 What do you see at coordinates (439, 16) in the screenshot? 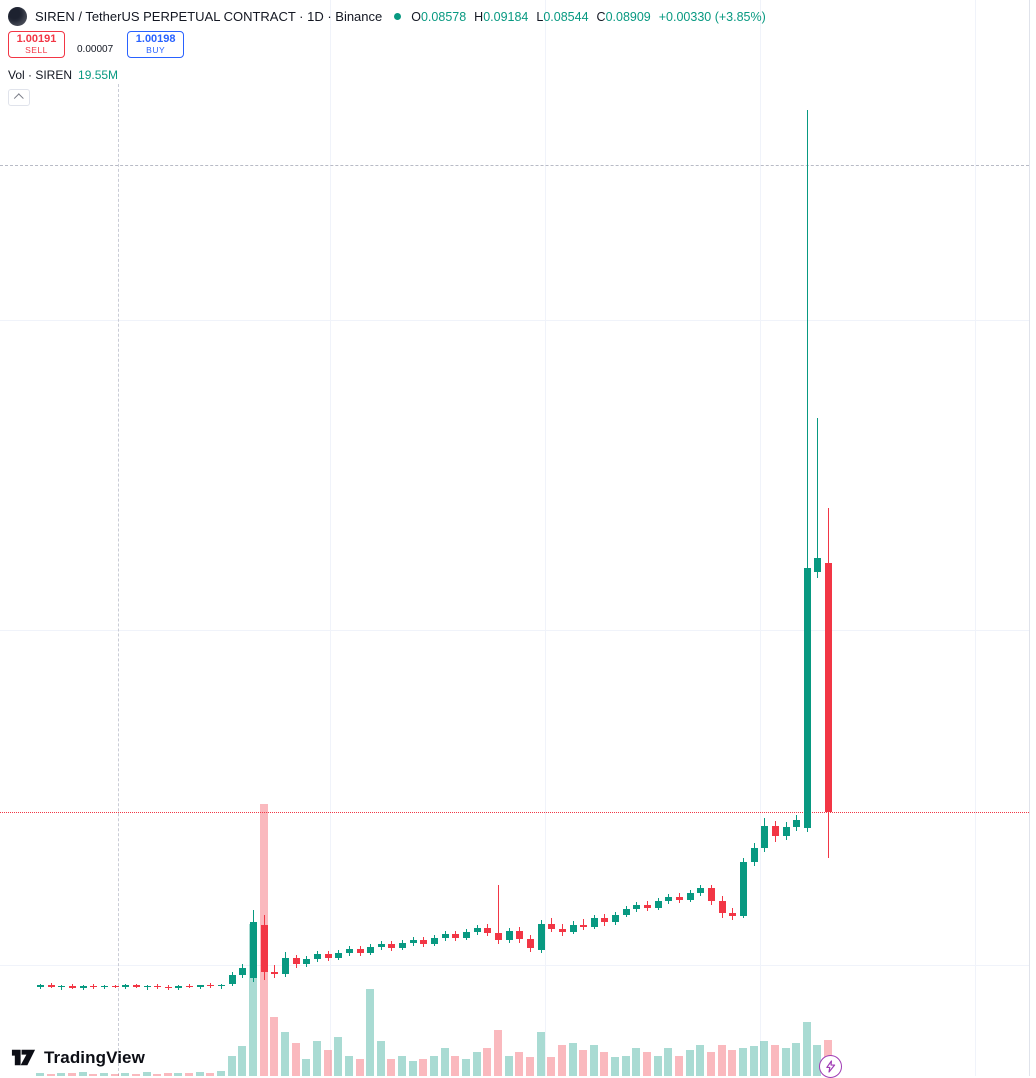
I see `ohlc-open: O0.08578` at bounding box center [439, 16].